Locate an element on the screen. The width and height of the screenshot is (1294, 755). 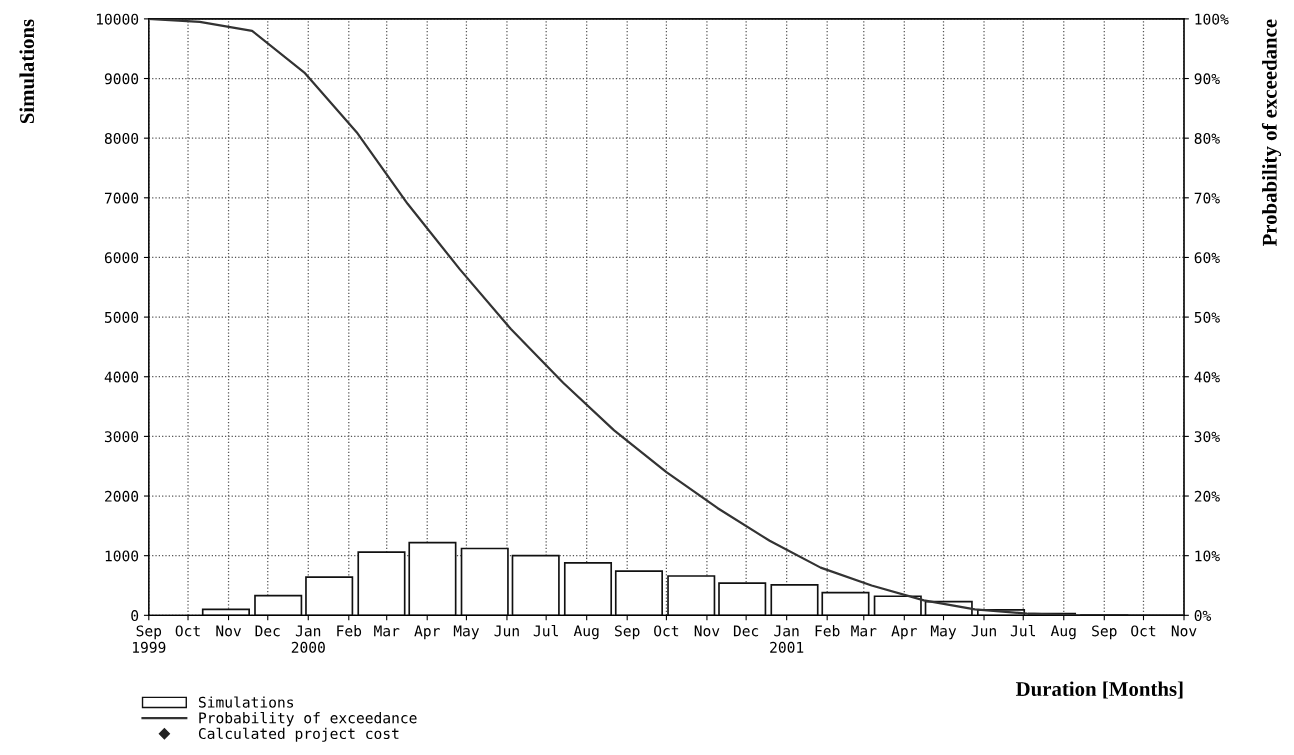
y2-tick-label: 90% is located at coordinates (1207, 79).